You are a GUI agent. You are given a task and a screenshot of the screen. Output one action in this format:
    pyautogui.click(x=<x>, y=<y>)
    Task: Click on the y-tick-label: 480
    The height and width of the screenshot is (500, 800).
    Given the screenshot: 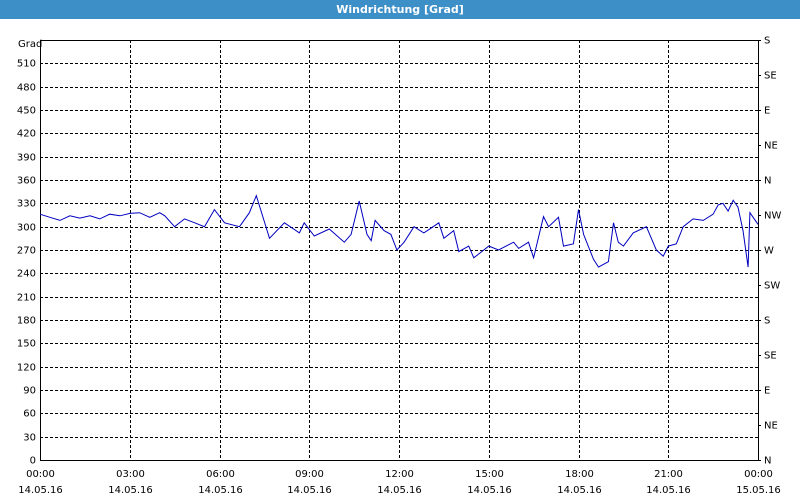 What is the action you would take?
    pyautogui.click(x=26, y=88)
    